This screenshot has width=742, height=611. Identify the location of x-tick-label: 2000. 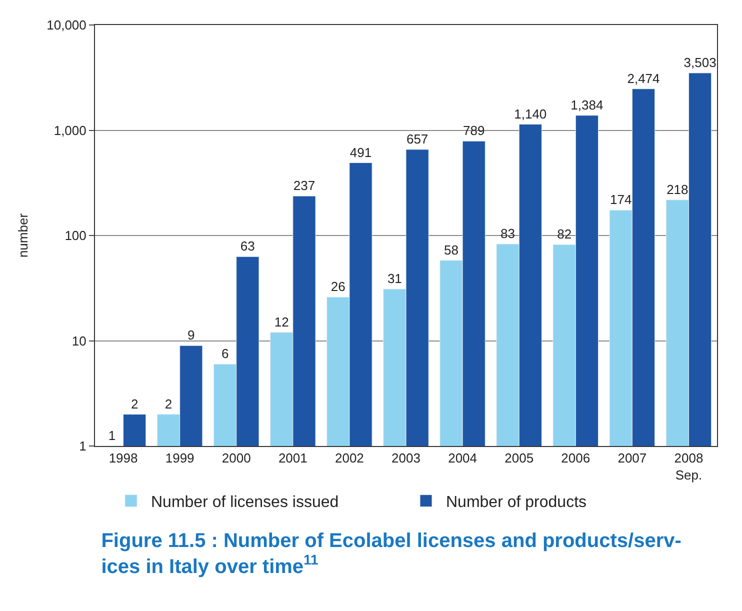
(236, 458).